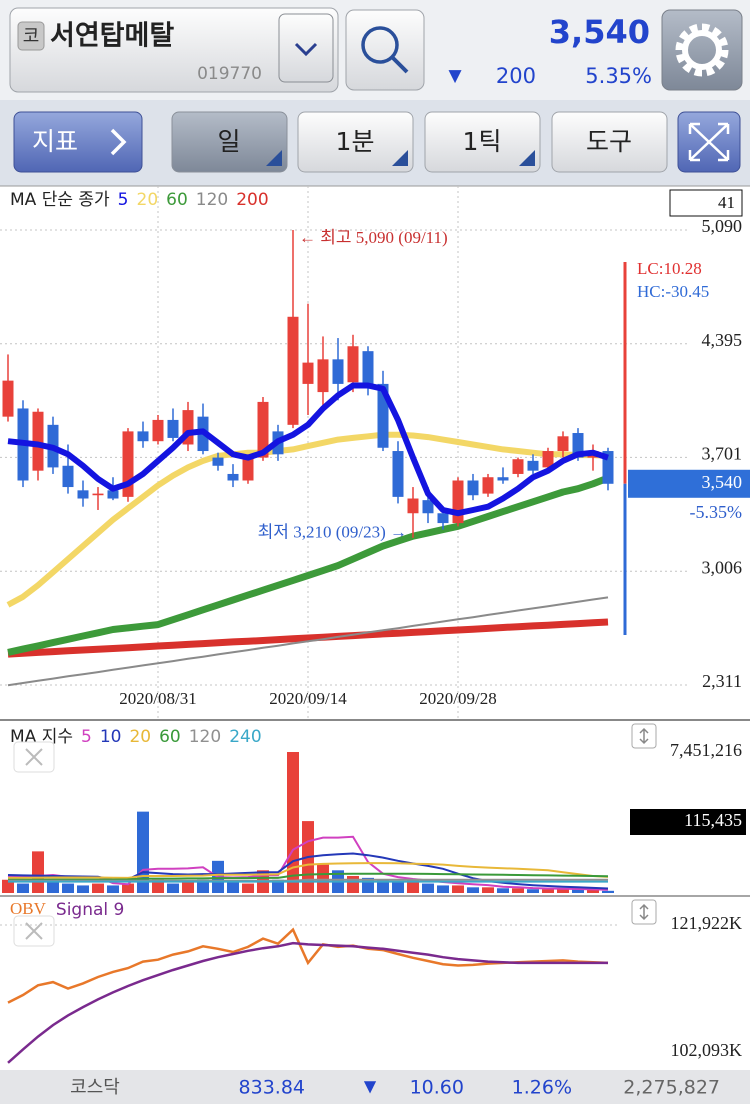 The image size is (750, 1104). What do you see at coordinates (673, 291) in the screenshot?
I see `hc-label: HC:-30.45` at bounding box center [673, 291].